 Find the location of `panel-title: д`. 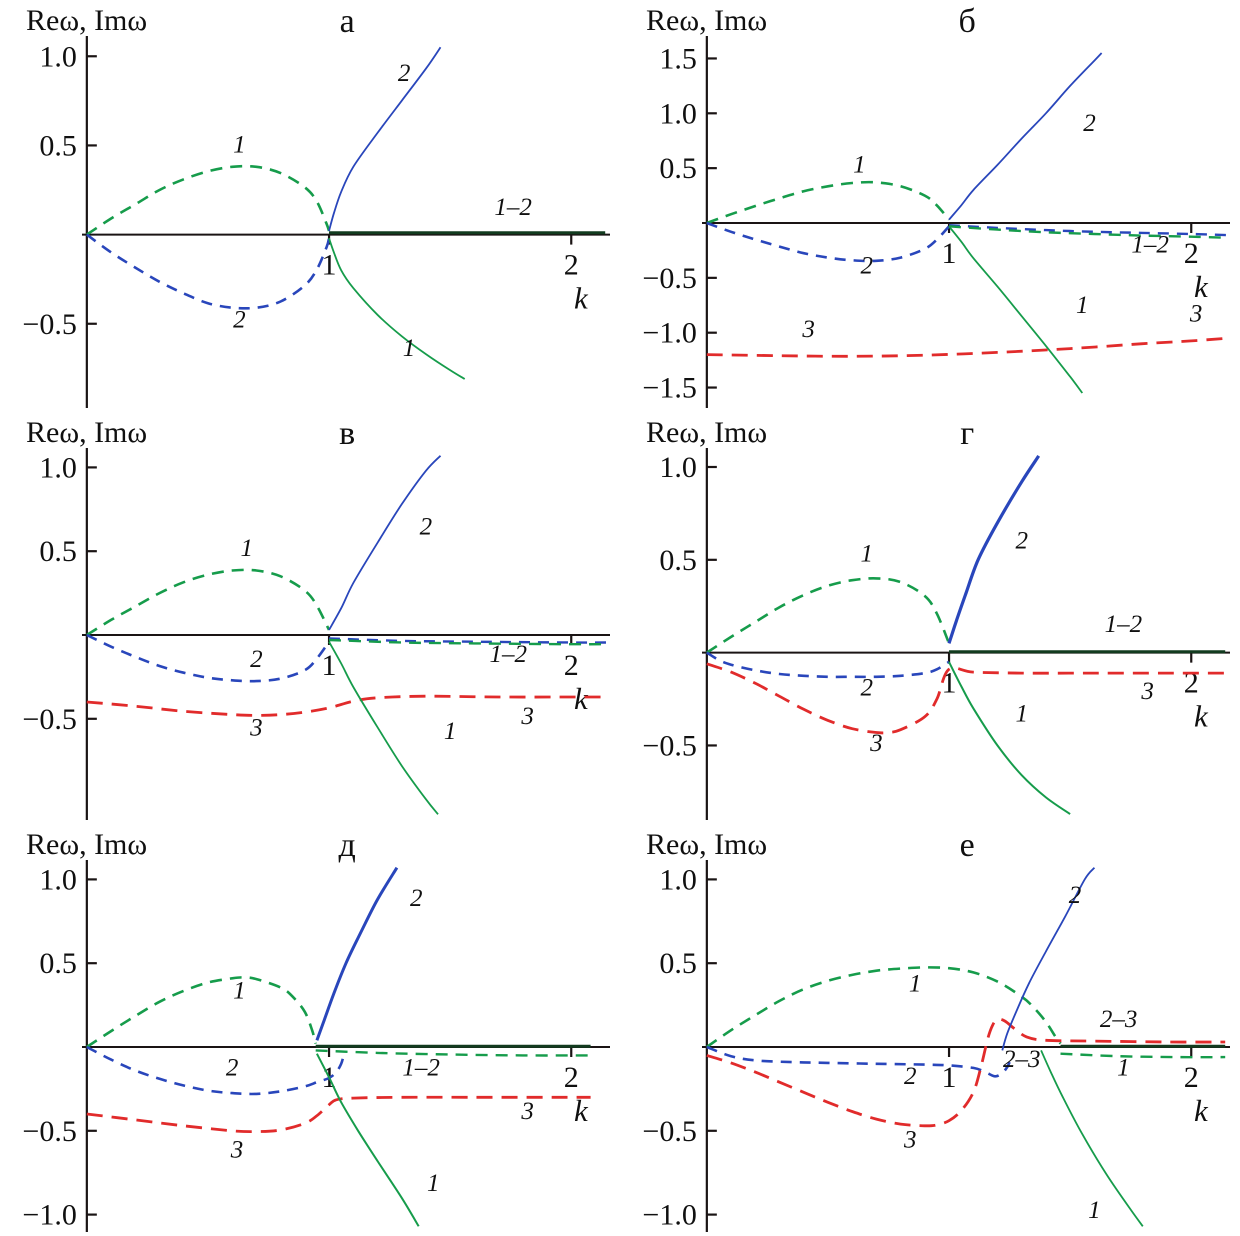

panel-title: д is located at coordinates (347, 845).